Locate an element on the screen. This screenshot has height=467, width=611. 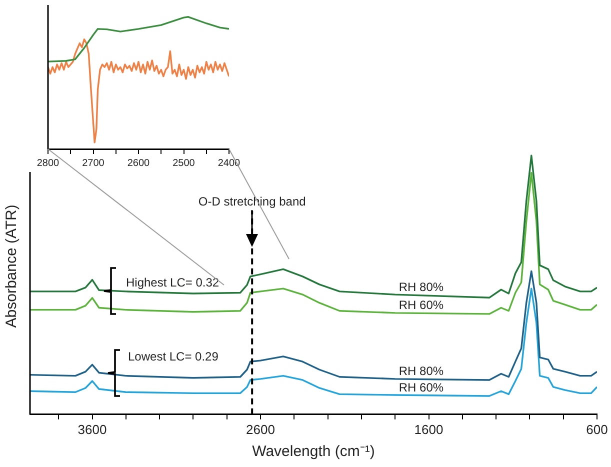
x-tick-label: 2500 is located at coordinates (184, 163).